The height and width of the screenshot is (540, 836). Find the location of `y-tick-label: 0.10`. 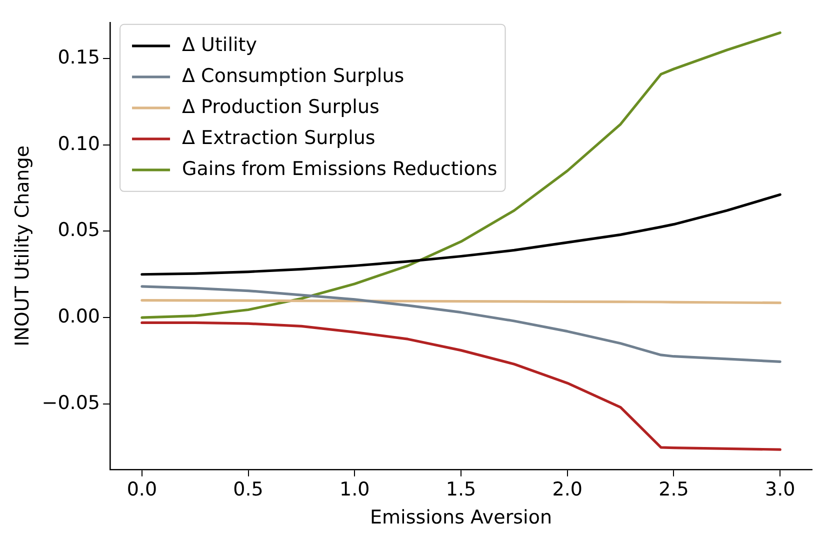

y-tick-label: 0.10 is located at coordinates (79, 143).